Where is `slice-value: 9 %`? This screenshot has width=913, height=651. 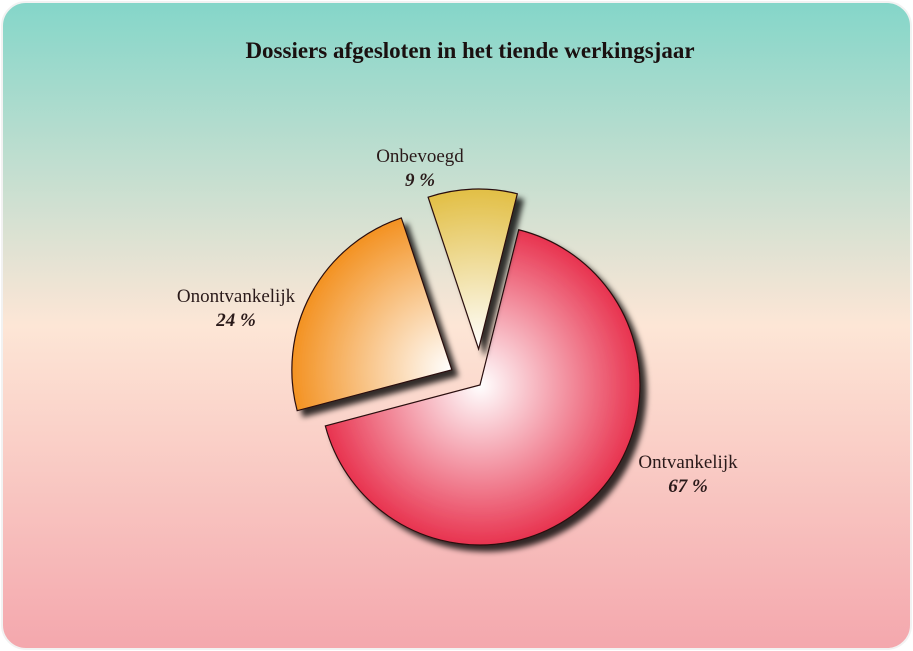
slice-value: 9 % is located at coordinates (420, 180).